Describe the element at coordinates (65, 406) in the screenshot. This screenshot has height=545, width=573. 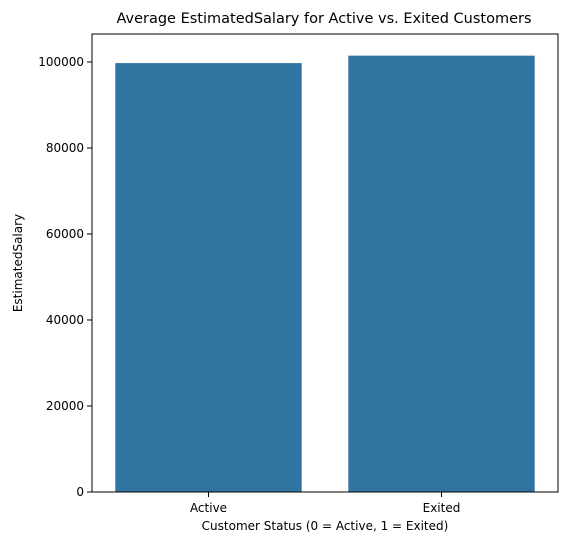
I see `y-tick-label: 20000` at that location.